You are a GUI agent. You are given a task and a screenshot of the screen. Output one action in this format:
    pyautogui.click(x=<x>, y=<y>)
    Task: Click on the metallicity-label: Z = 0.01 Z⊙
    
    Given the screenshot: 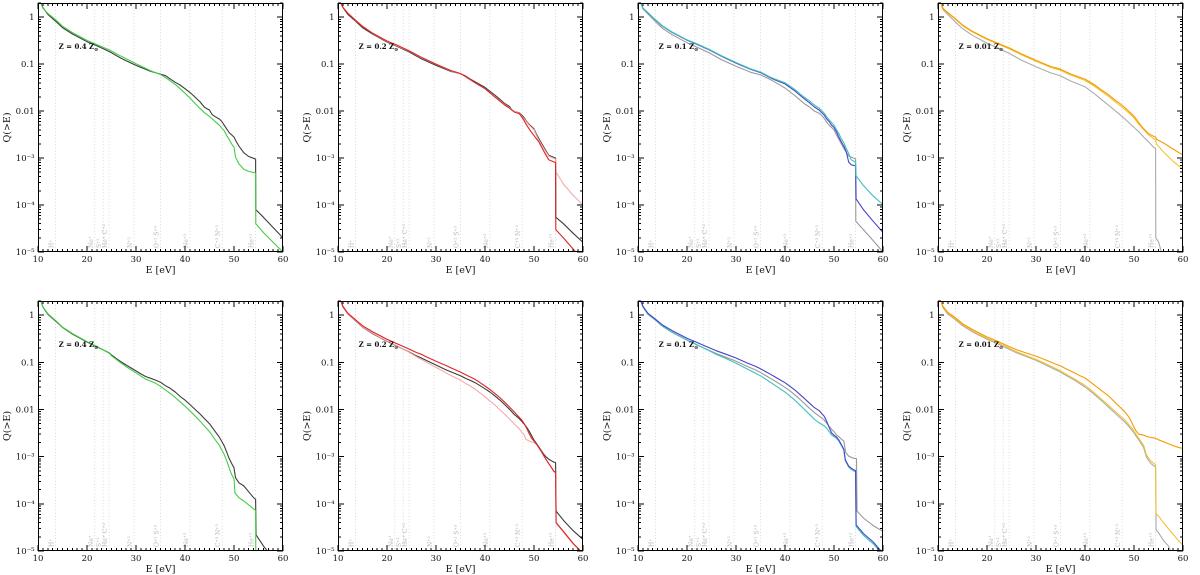 What is the action you would take?
    pyautogui.click(x=981, y=345)
    